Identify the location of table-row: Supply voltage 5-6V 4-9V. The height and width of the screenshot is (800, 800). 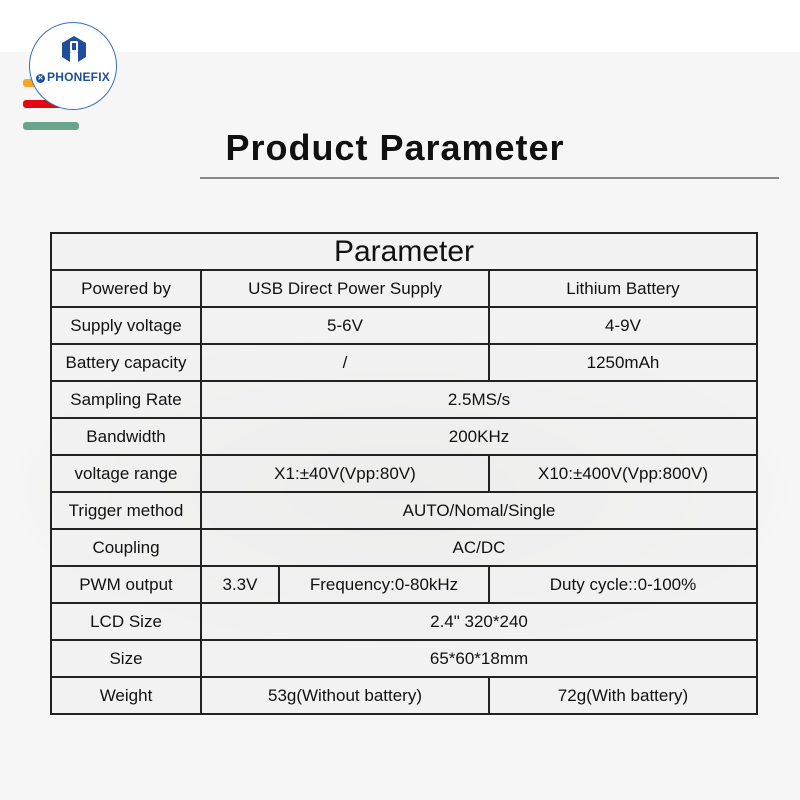
(404, 325).